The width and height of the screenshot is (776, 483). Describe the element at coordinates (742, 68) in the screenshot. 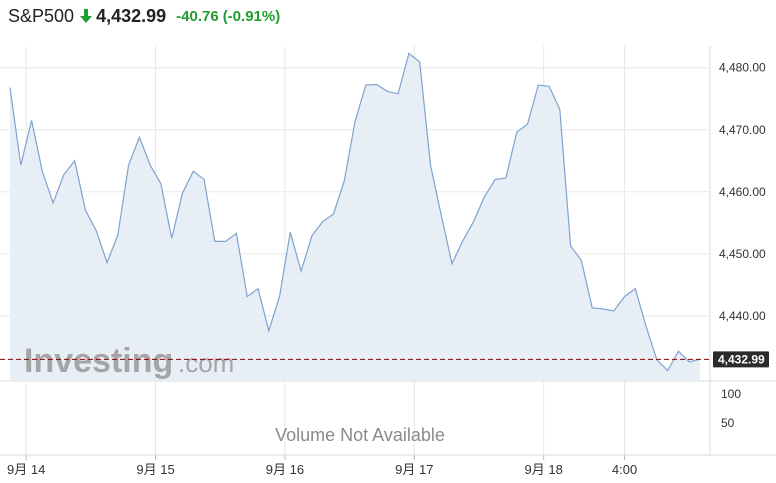

I see `y-tick-label: 4,480.00` at that location.